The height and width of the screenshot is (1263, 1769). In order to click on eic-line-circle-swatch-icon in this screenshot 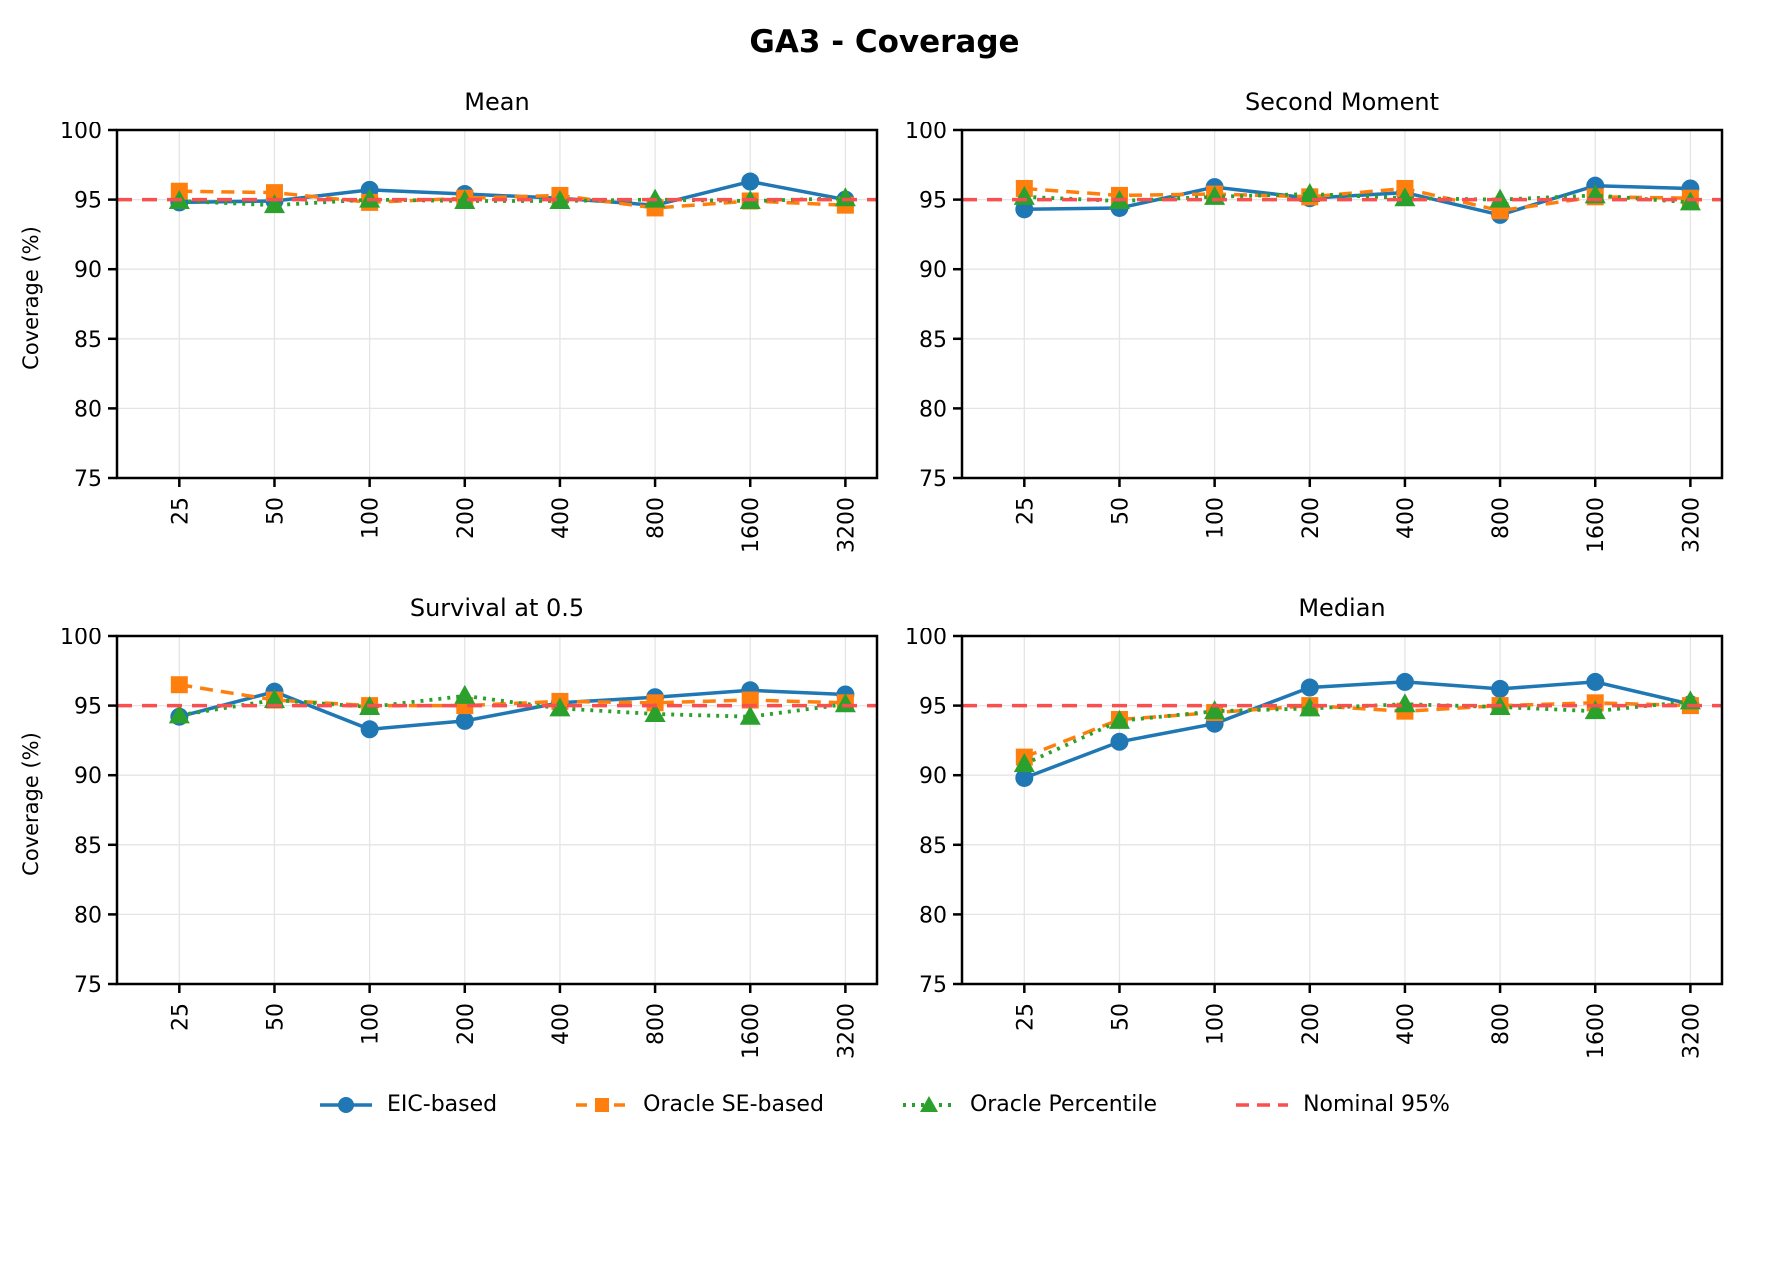, I will do `click(346, 1104)`.